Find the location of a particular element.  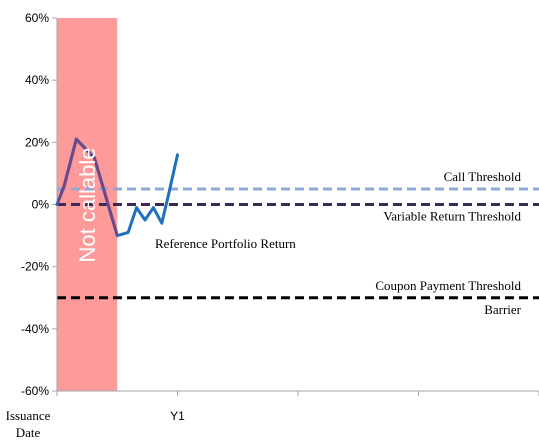

y-tick-label: -60% is located at coordinates (35, 391).